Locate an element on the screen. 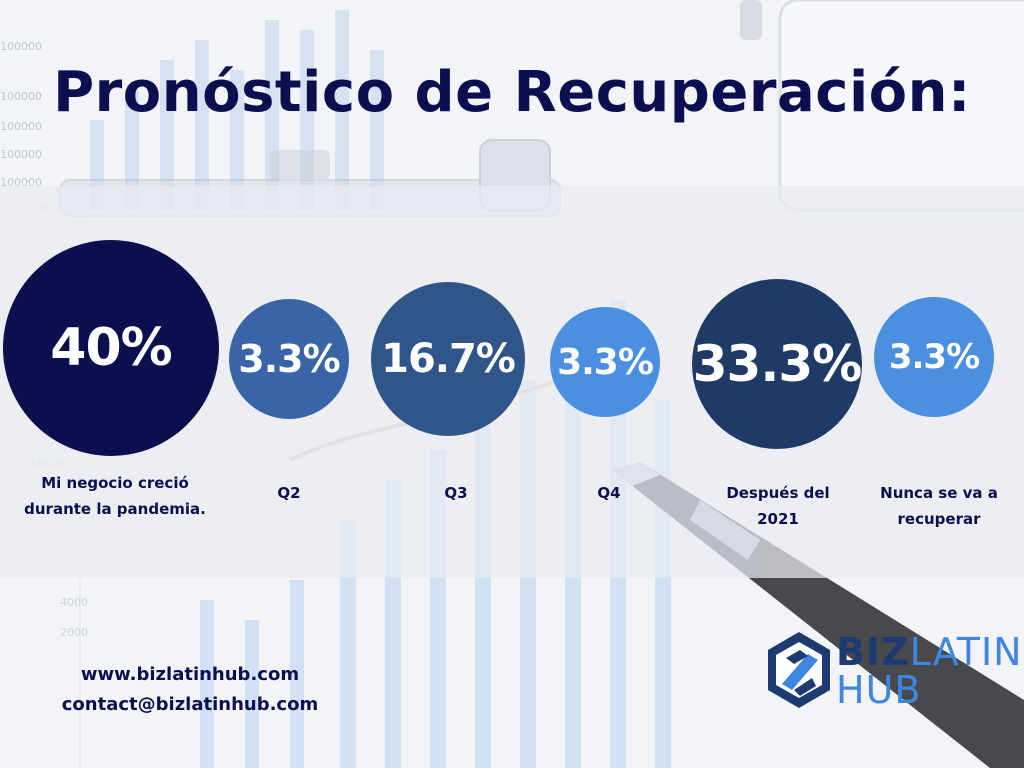  bubble-label: Después del 2021 is located at coordinates (778, 506).